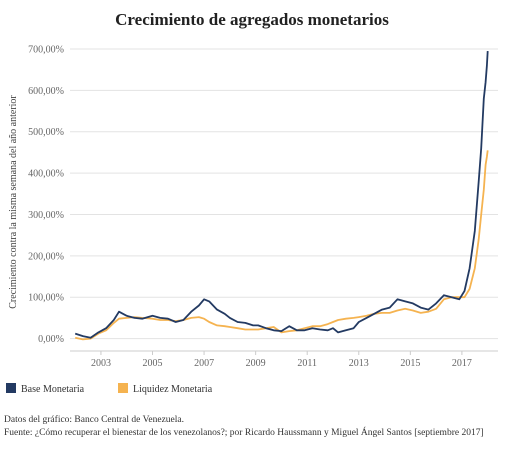 The image size is (506, 450). What do you see at coordinates (101, 363) in the screenshot?
I see `x-tick-label: 2003` at bounding box center [101, 363].